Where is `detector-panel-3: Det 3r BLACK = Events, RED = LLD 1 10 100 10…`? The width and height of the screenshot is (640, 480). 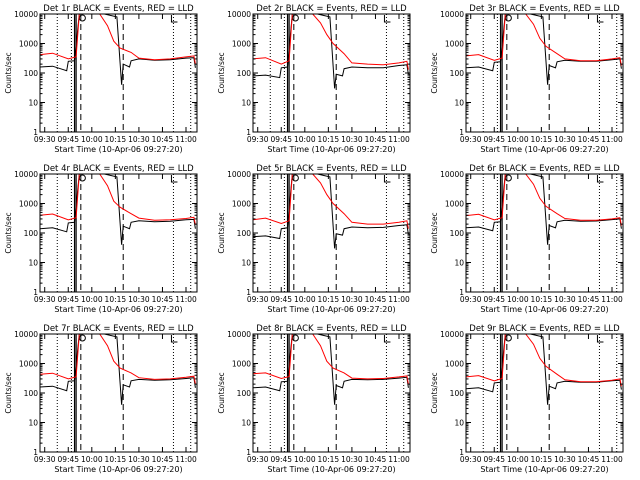 detector-panel-3: Det 3r BLACK = Events, RED = LLD 1 10 100 10… is located at coordinates (527, 79).